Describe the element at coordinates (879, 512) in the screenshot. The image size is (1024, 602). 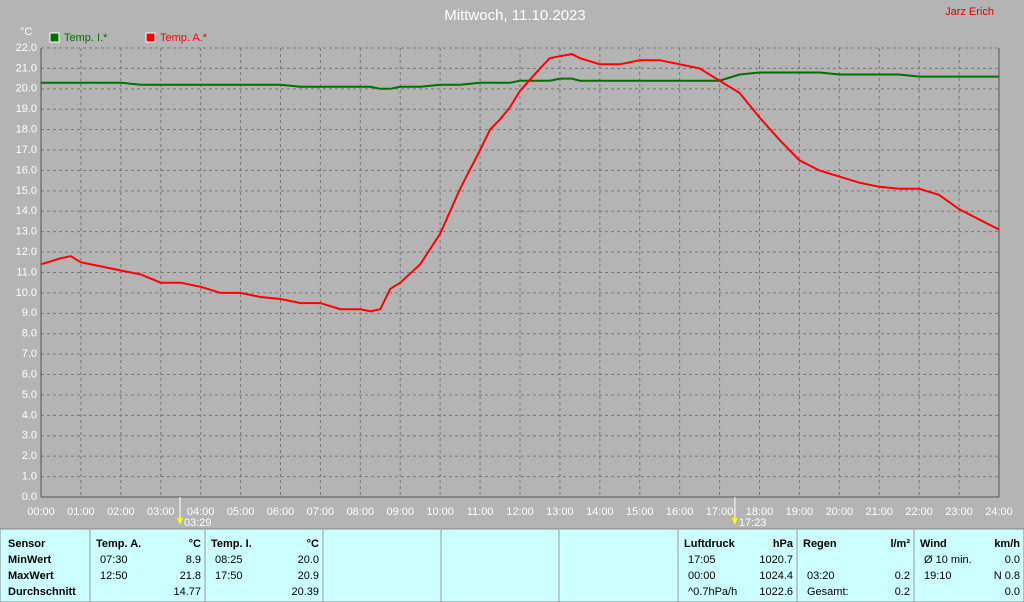
I see `x-tick-label: 21:00` at that location.